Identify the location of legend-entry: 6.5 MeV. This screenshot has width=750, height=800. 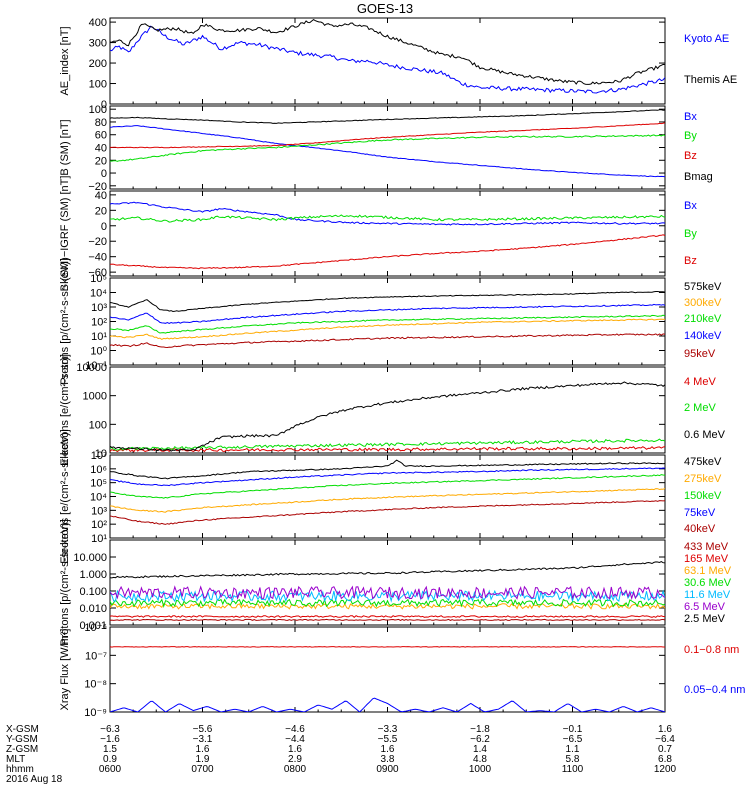
(705, 607).